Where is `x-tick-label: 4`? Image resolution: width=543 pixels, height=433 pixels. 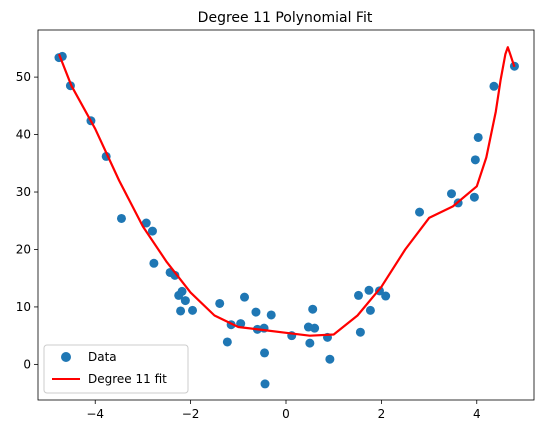
x-tick-label: 4 is located at coordinates (477, 414).